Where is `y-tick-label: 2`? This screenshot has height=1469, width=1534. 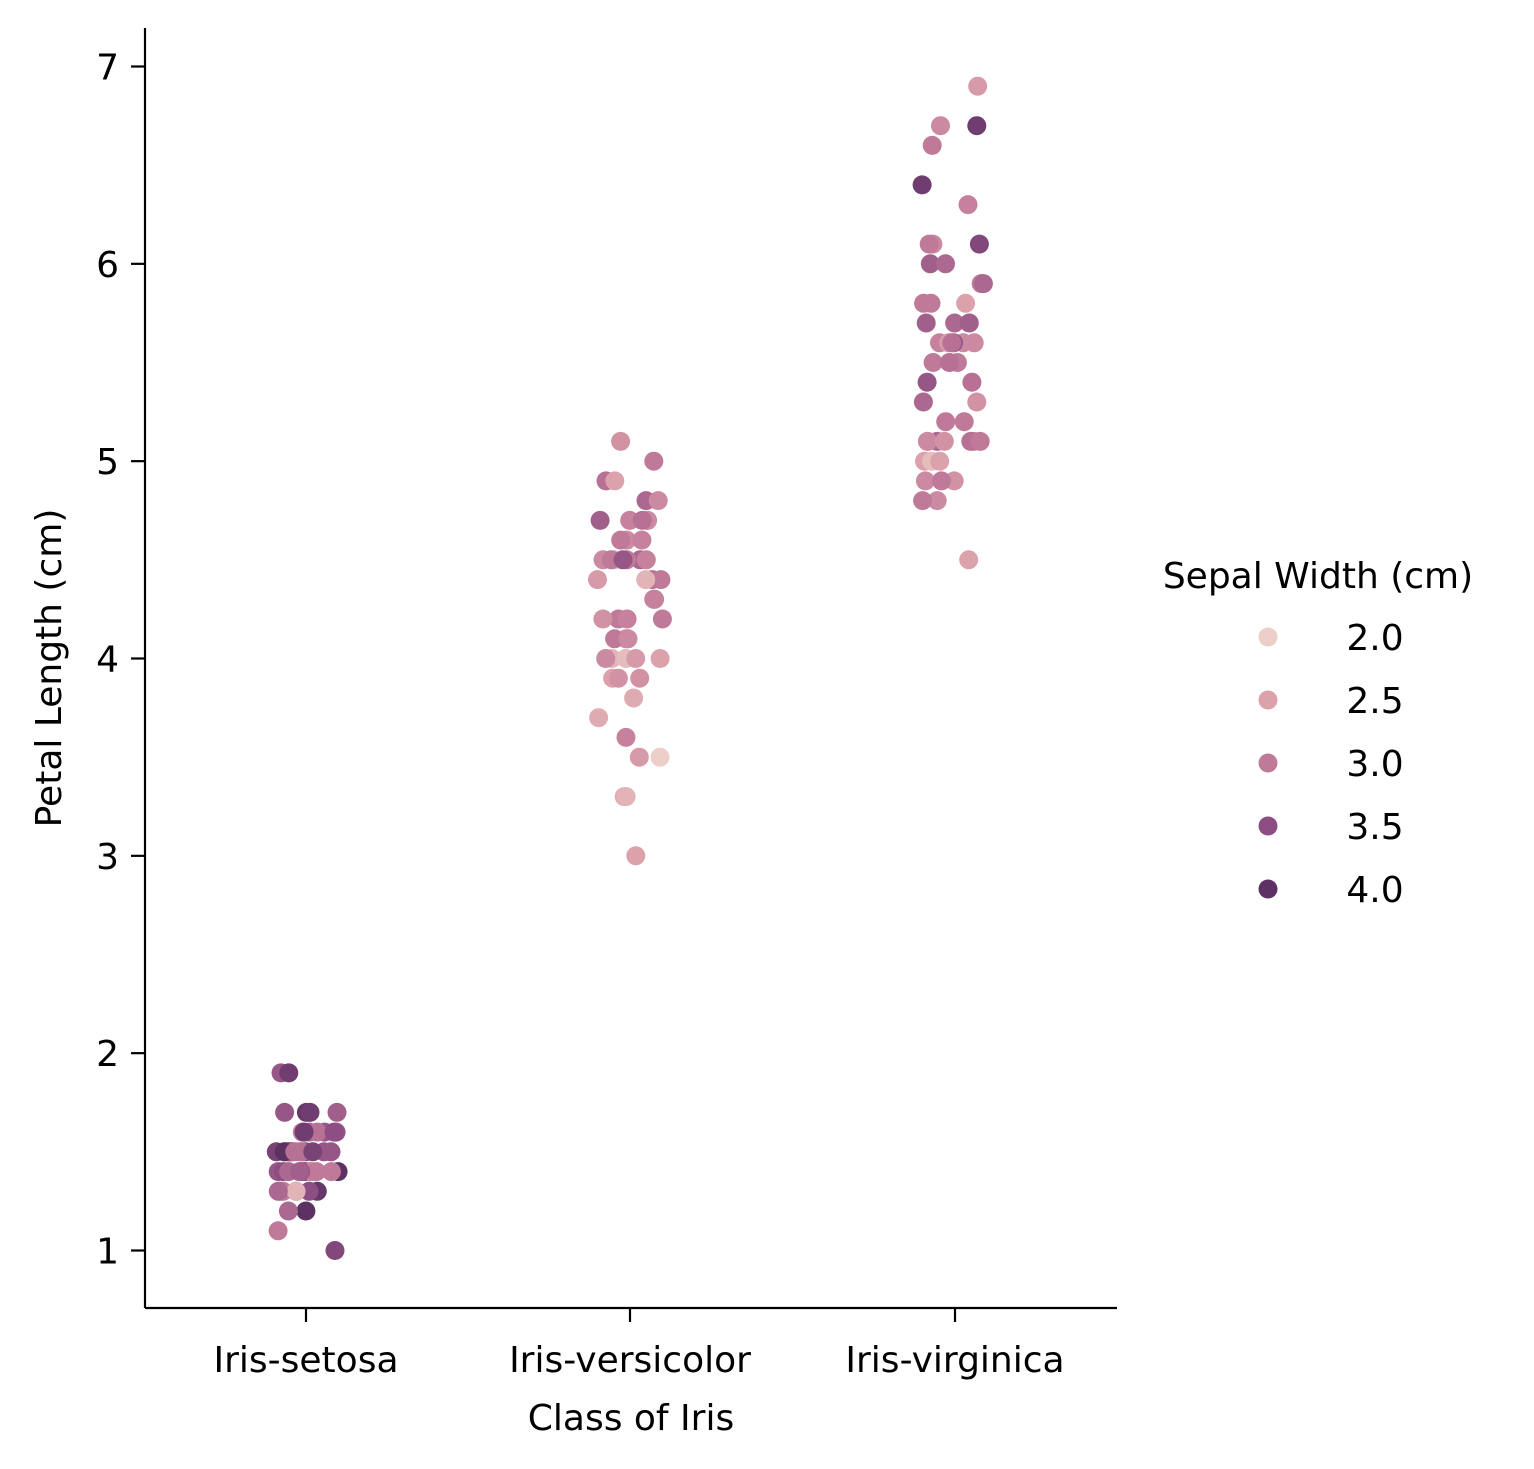 y-tick-label: 2 is located at coordinates (107, 1054).